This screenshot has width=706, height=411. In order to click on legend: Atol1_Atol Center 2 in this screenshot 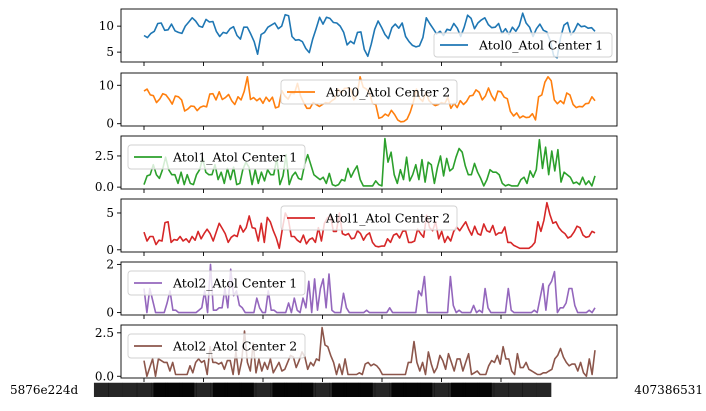, I will do `click(369, 218)`.